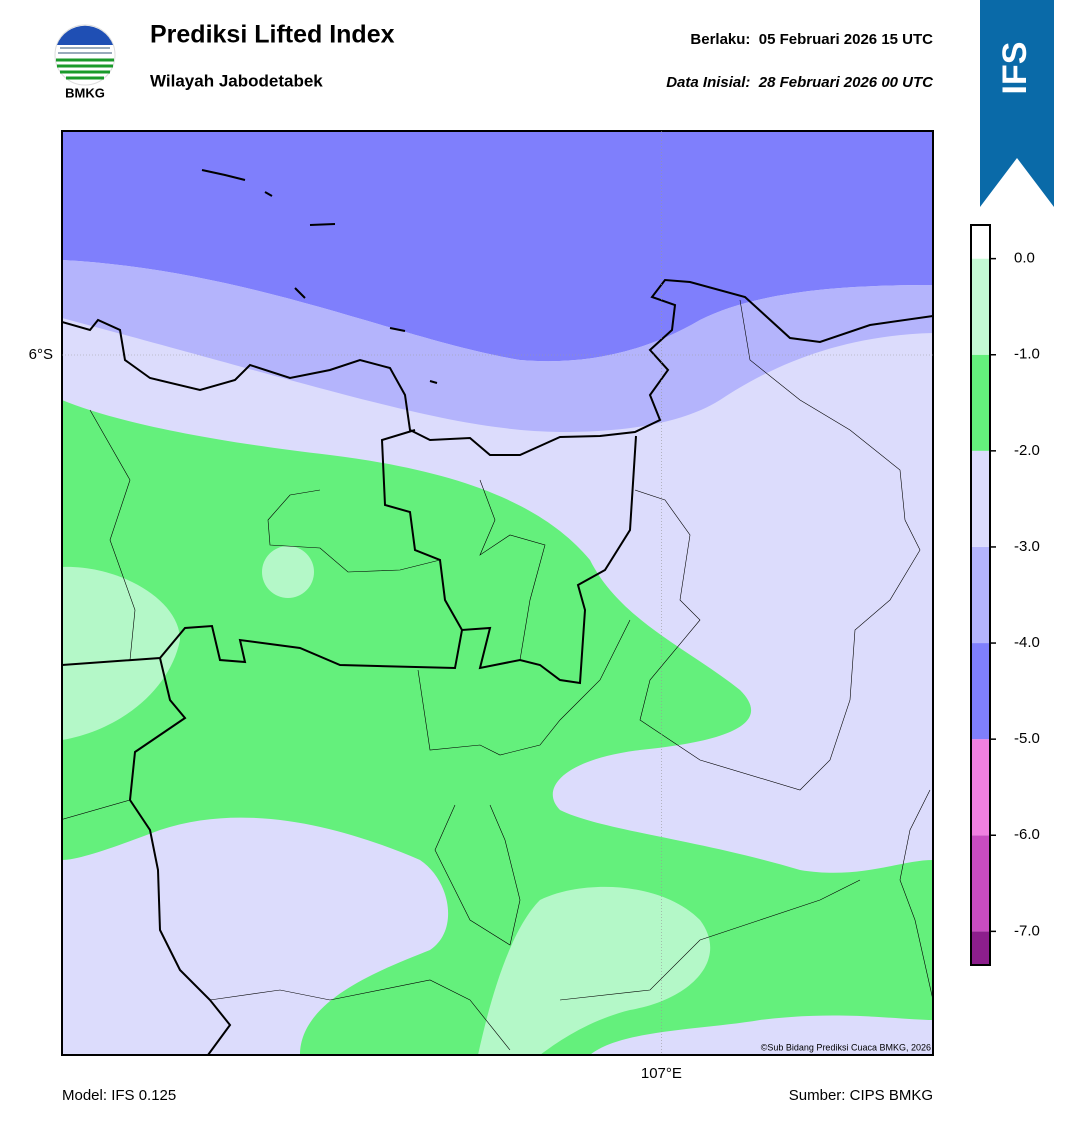  I want to click on y-tick-label: 6°S, so click(41, 354).